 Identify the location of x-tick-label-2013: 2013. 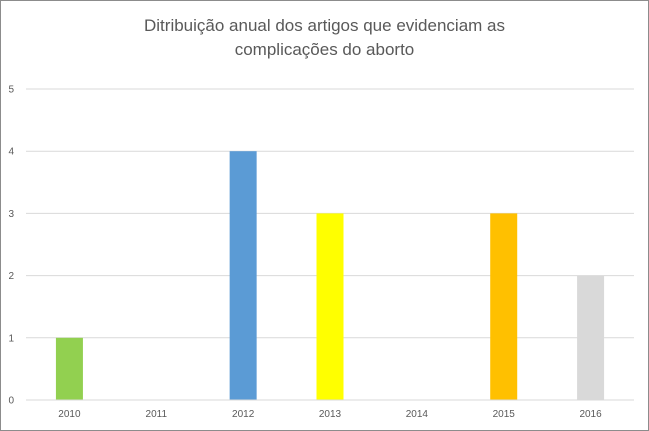
(330, 414).